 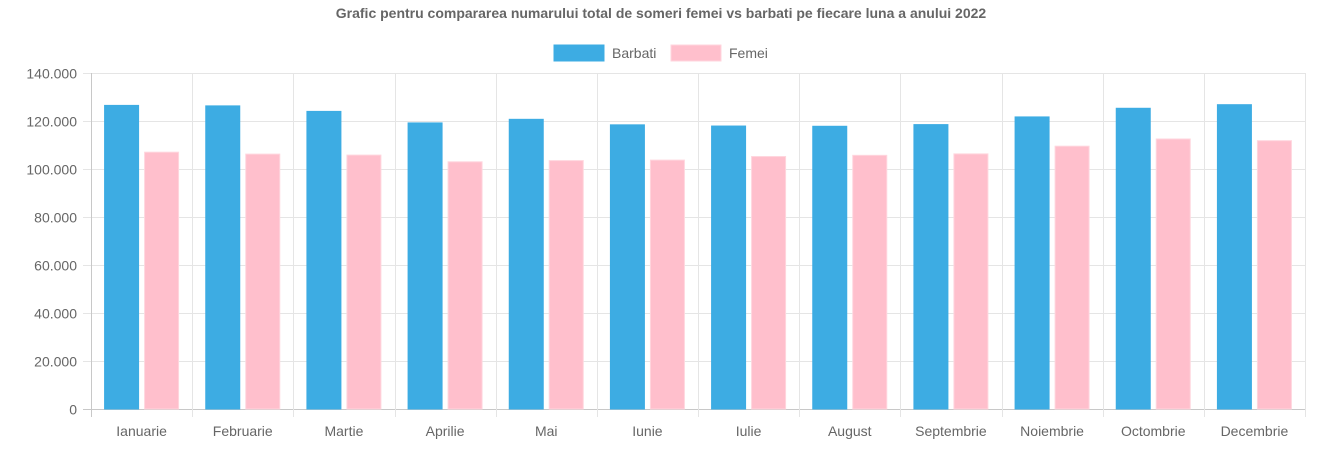 What do you see at coordinates (647, 431) in the screenshot?
I see `x-tick-label: Iunie` at bounding box center [647, 431].